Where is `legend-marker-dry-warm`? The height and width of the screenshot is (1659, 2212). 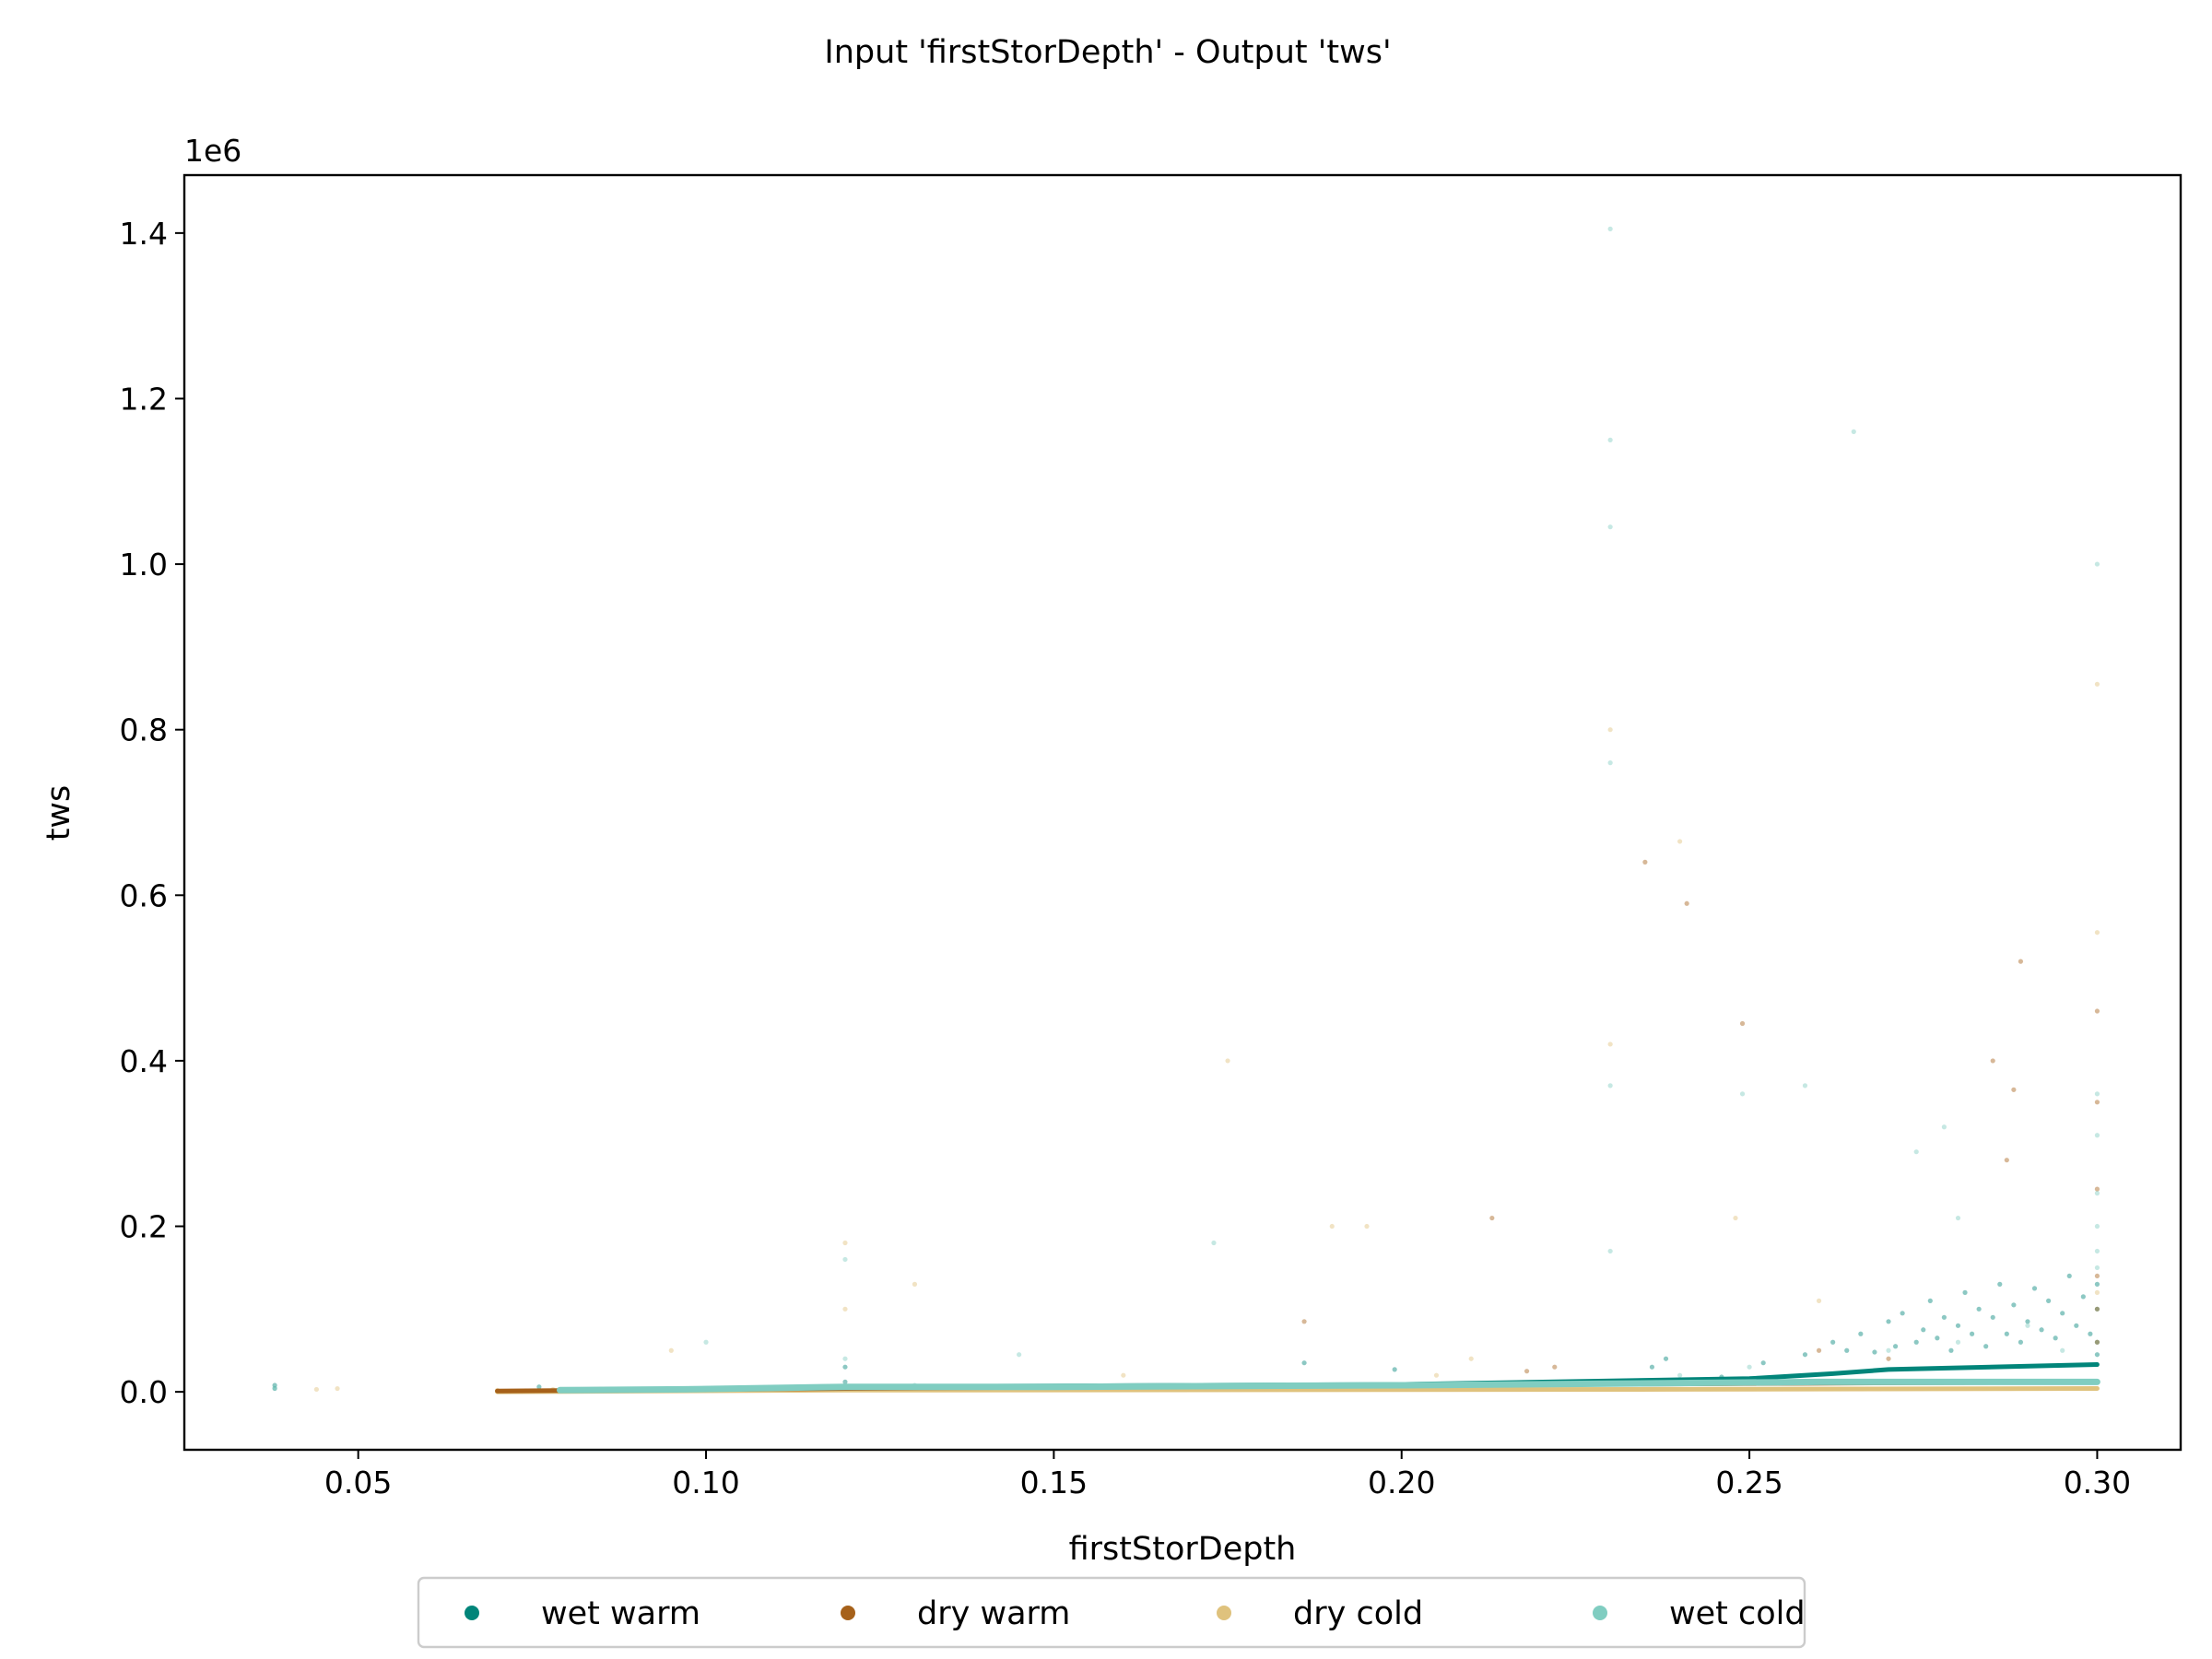 legend-marker-dry-warm is located at coordinates (848, 1613).